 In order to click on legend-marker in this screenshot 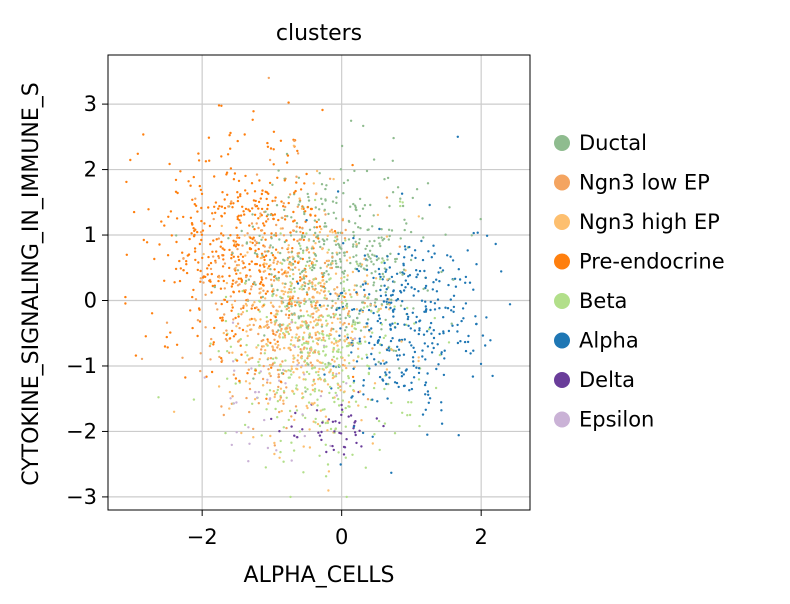, I will do `click(562, 143)`.